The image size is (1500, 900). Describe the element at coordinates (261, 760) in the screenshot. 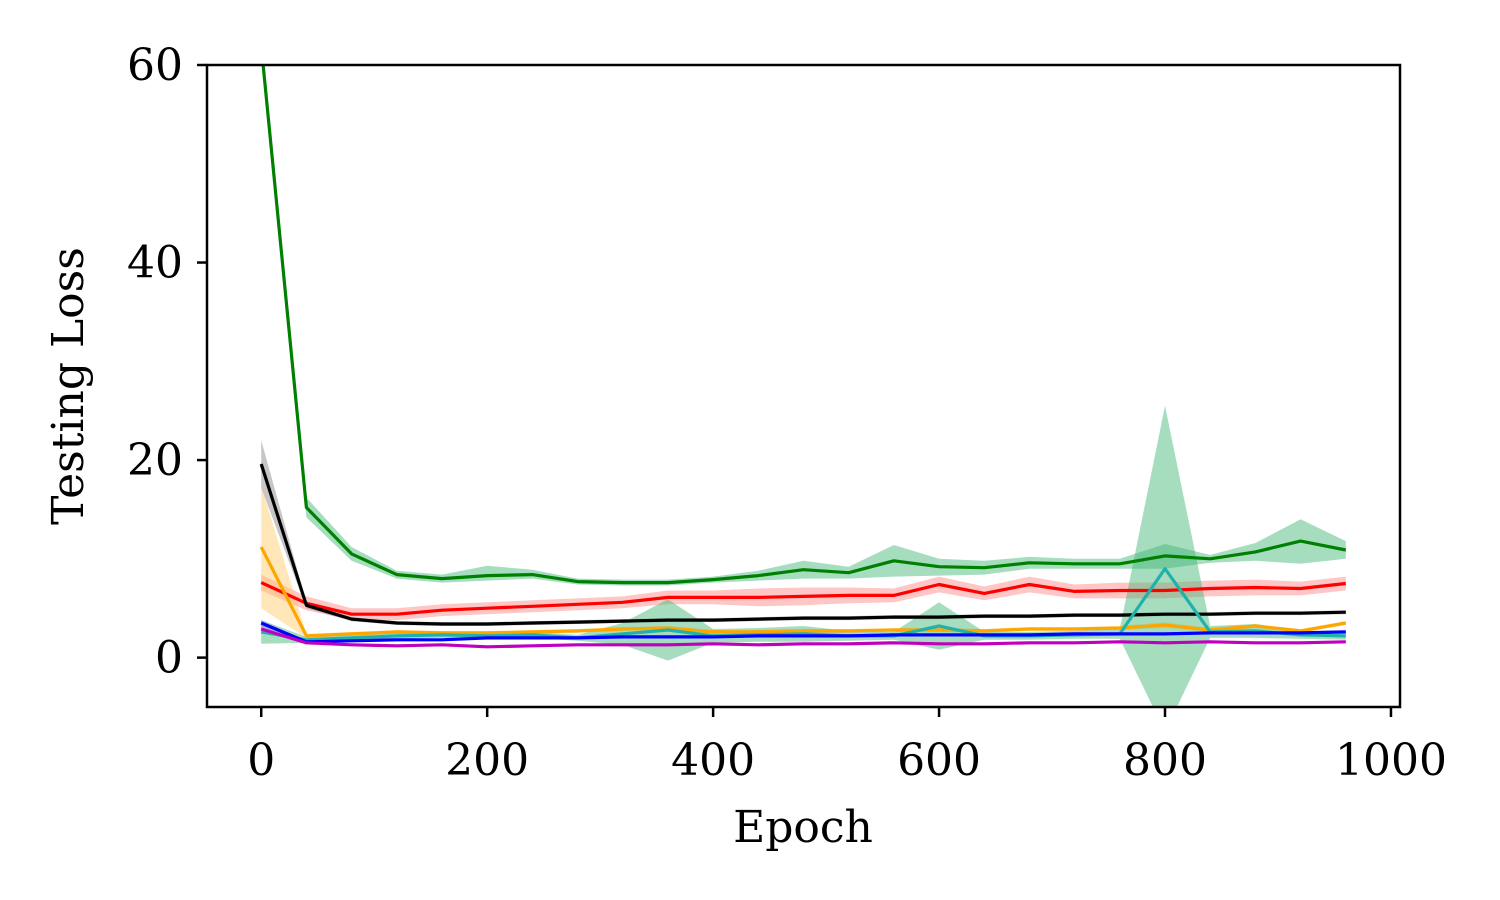

I see `x-tick-label: 0` at that location.